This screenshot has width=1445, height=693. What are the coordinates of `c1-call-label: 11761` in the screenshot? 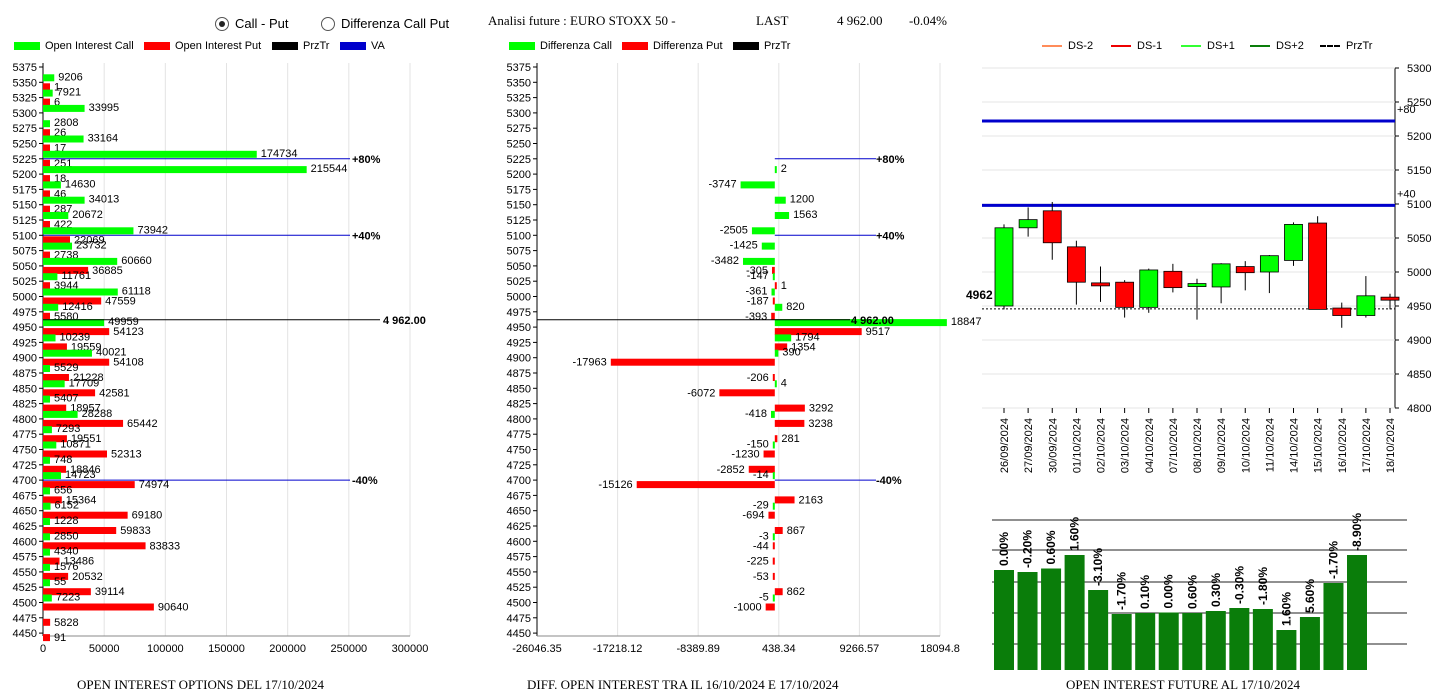 It's located at (76, 276).